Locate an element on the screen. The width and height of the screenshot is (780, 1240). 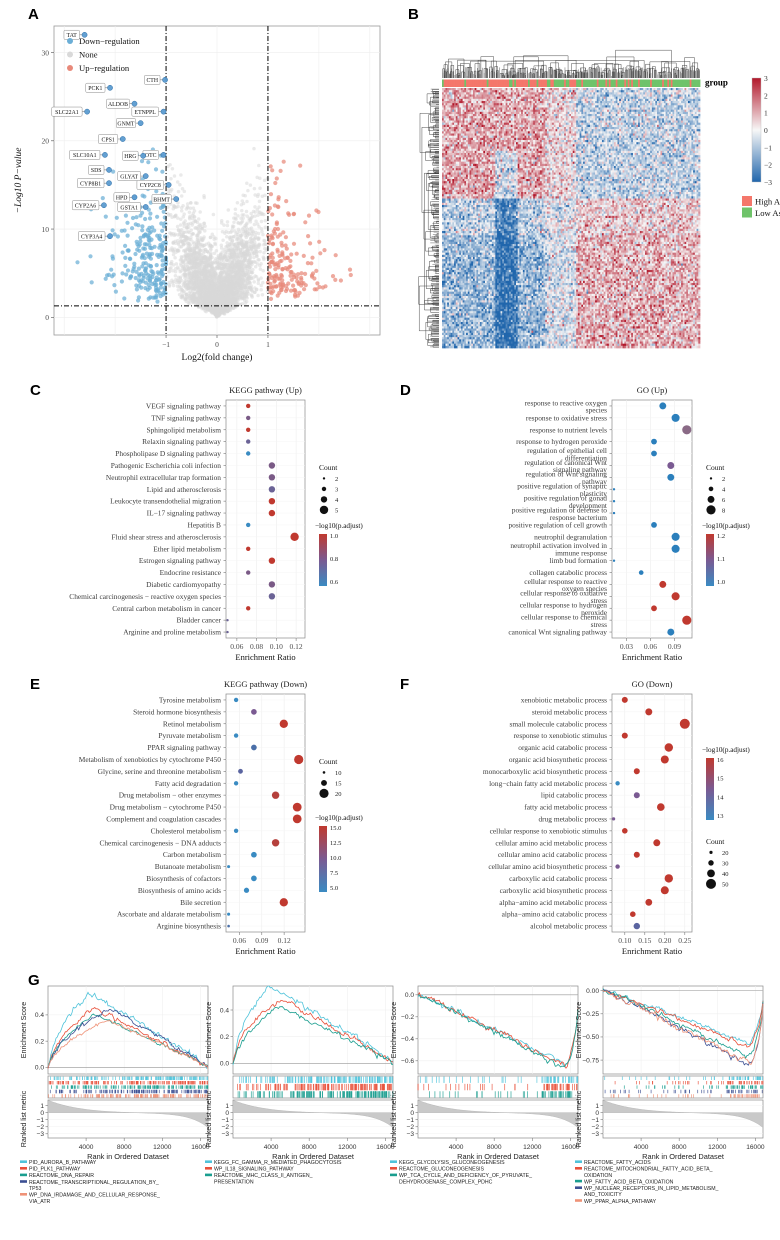
term-label: limb bud formation is located at coordinates (579, 560).